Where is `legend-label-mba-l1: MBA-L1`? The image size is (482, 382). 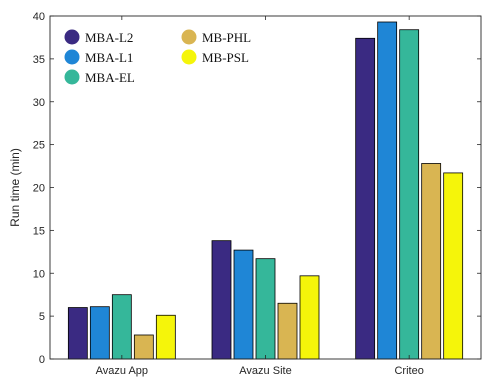 legend-label-mba-l1: MBA-L1 is located at coordinates (109, 57).